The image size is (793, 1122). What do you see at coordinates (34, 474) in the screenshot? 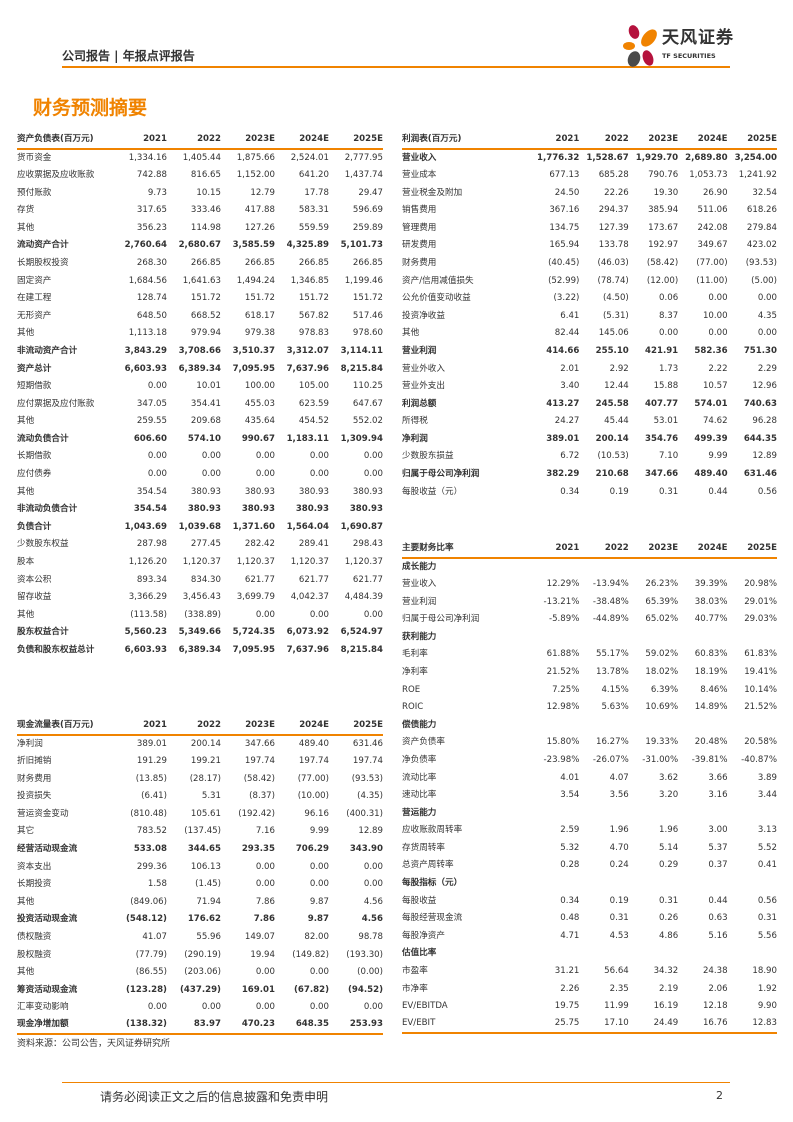
I see `row-label: 应付债券` at bounding box center [34, 474].